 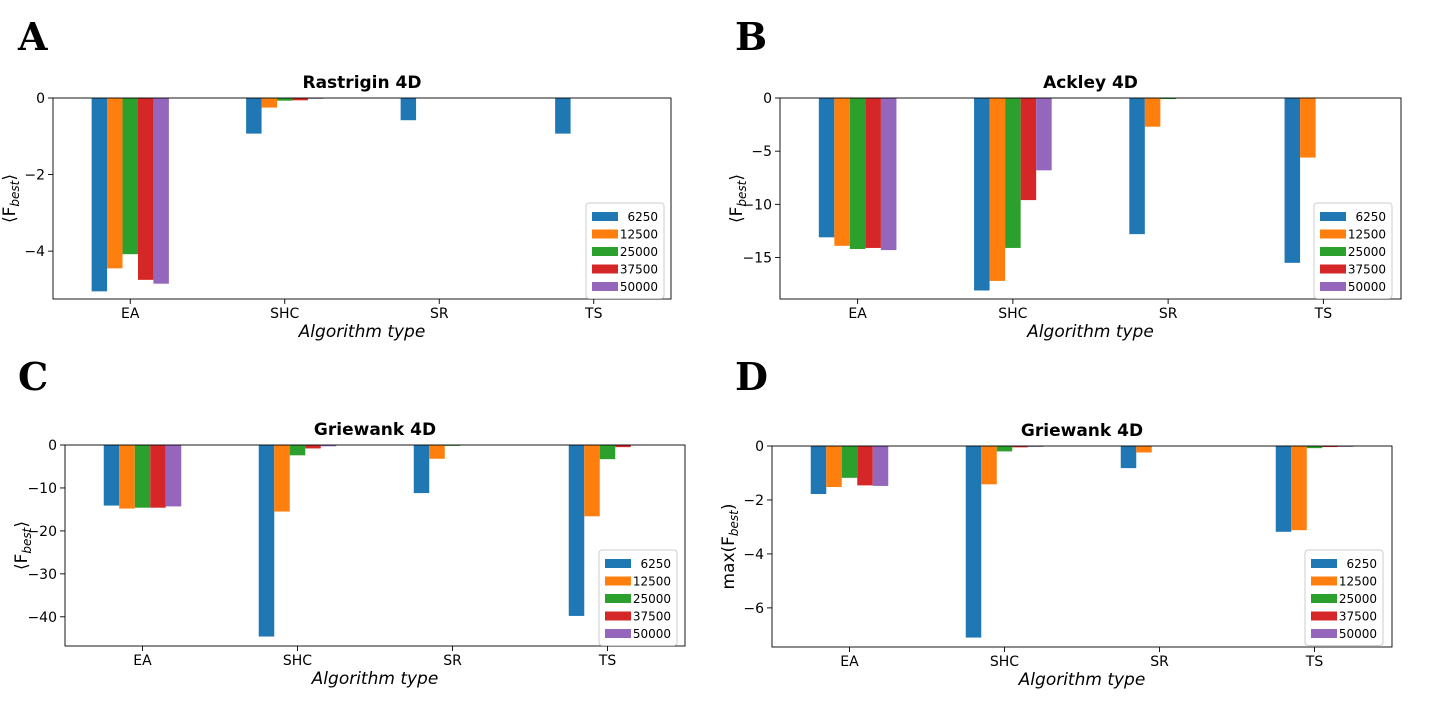 I want to click on y-tick-label: −2, so click(x=34, y=176).